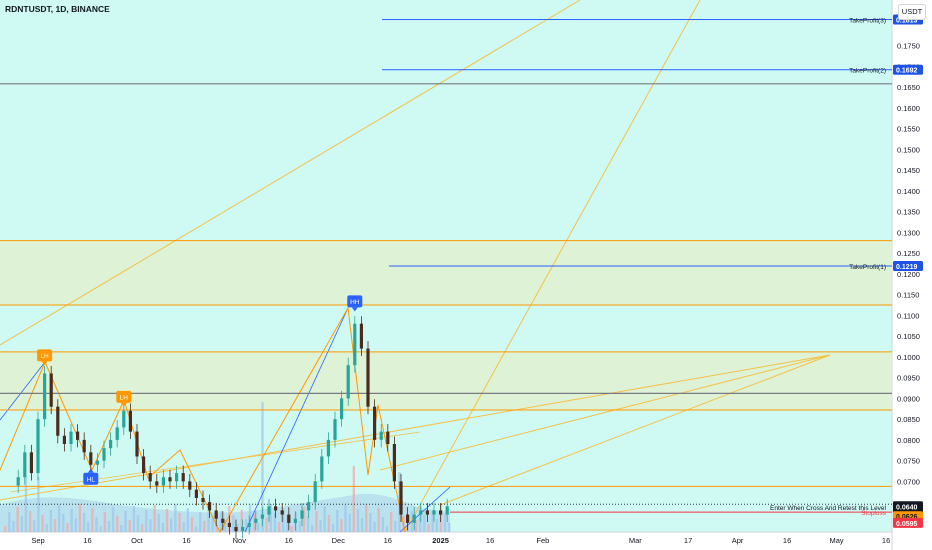 This screenshot has height=550, width=932. What do you see at coordinates (738, 540) in the screenshot?
I see `x-tick-label: Apr` at bounding box center [738, 540].